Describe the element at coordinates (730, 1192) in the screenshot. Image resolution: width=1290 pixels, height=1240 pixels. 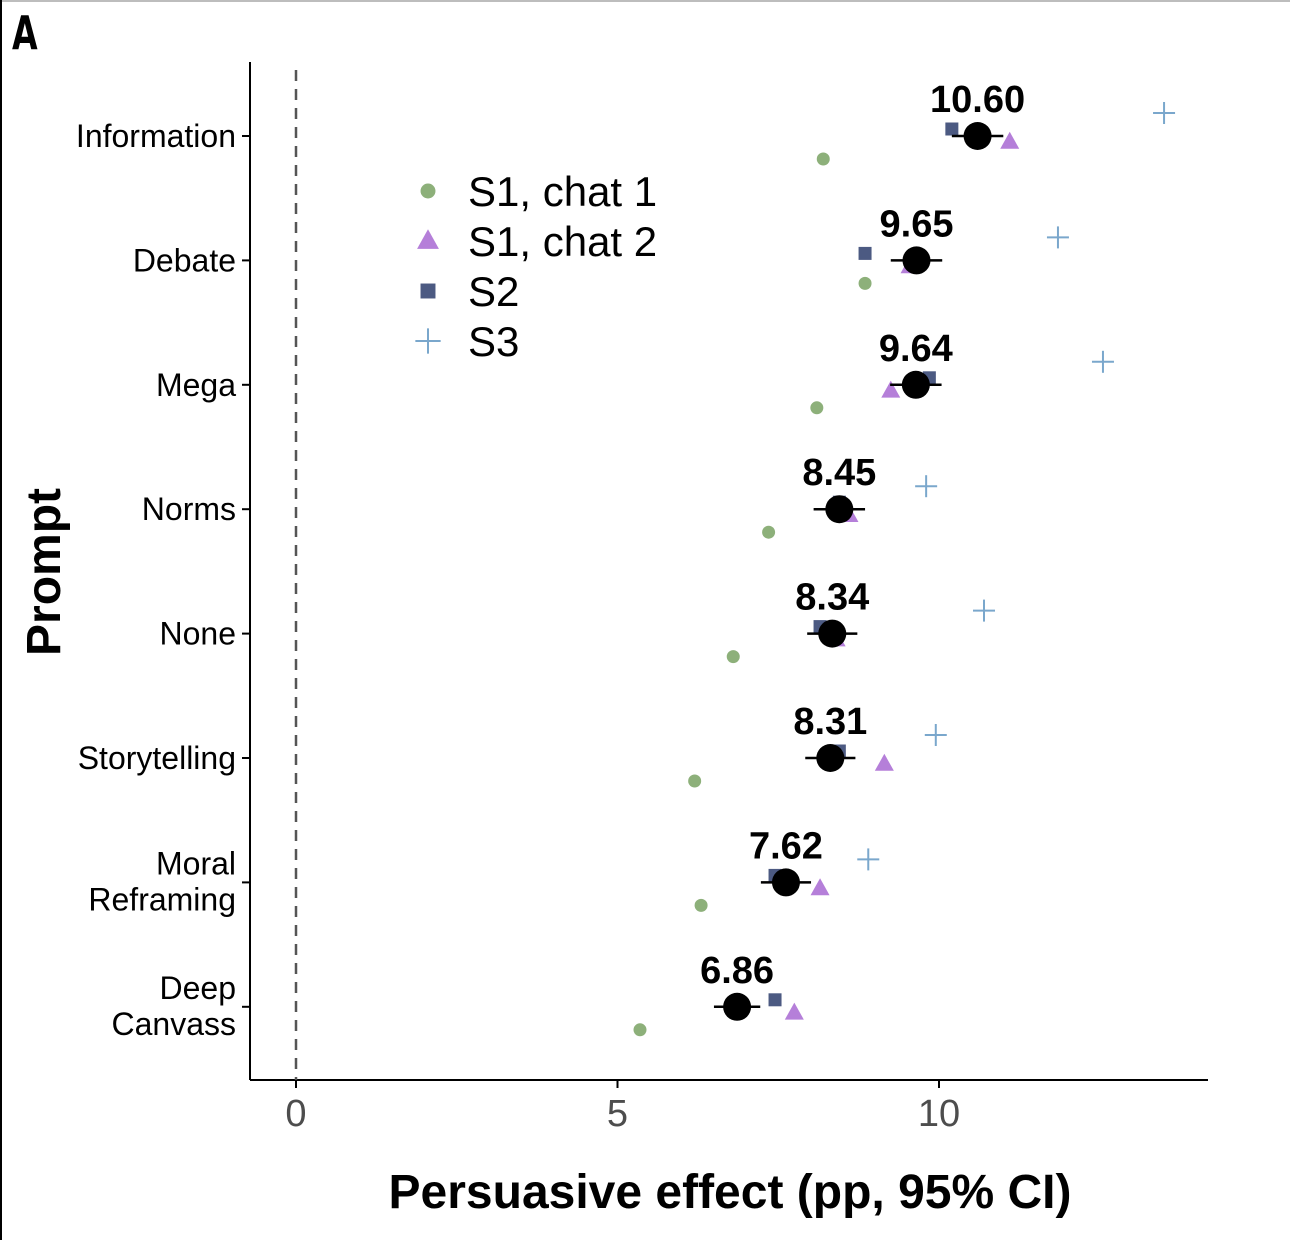
I see `x-axis-title: Persuasive effect (pp, 95% CI)` at that location.